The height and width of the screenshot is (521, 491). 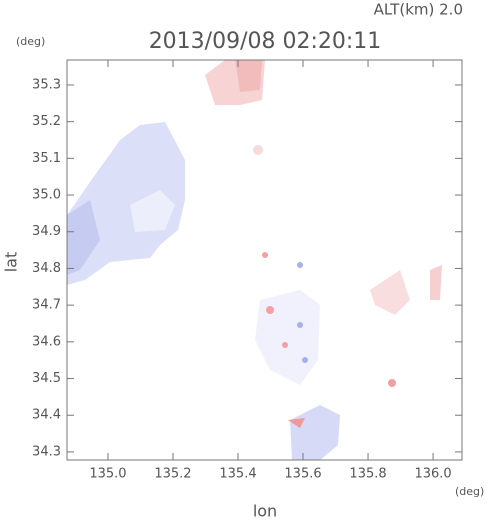 What do you see at coordinates (46, 451) in the screenshot?
I see `y-tick-label: 34.3` at bounding box center [46, 451].